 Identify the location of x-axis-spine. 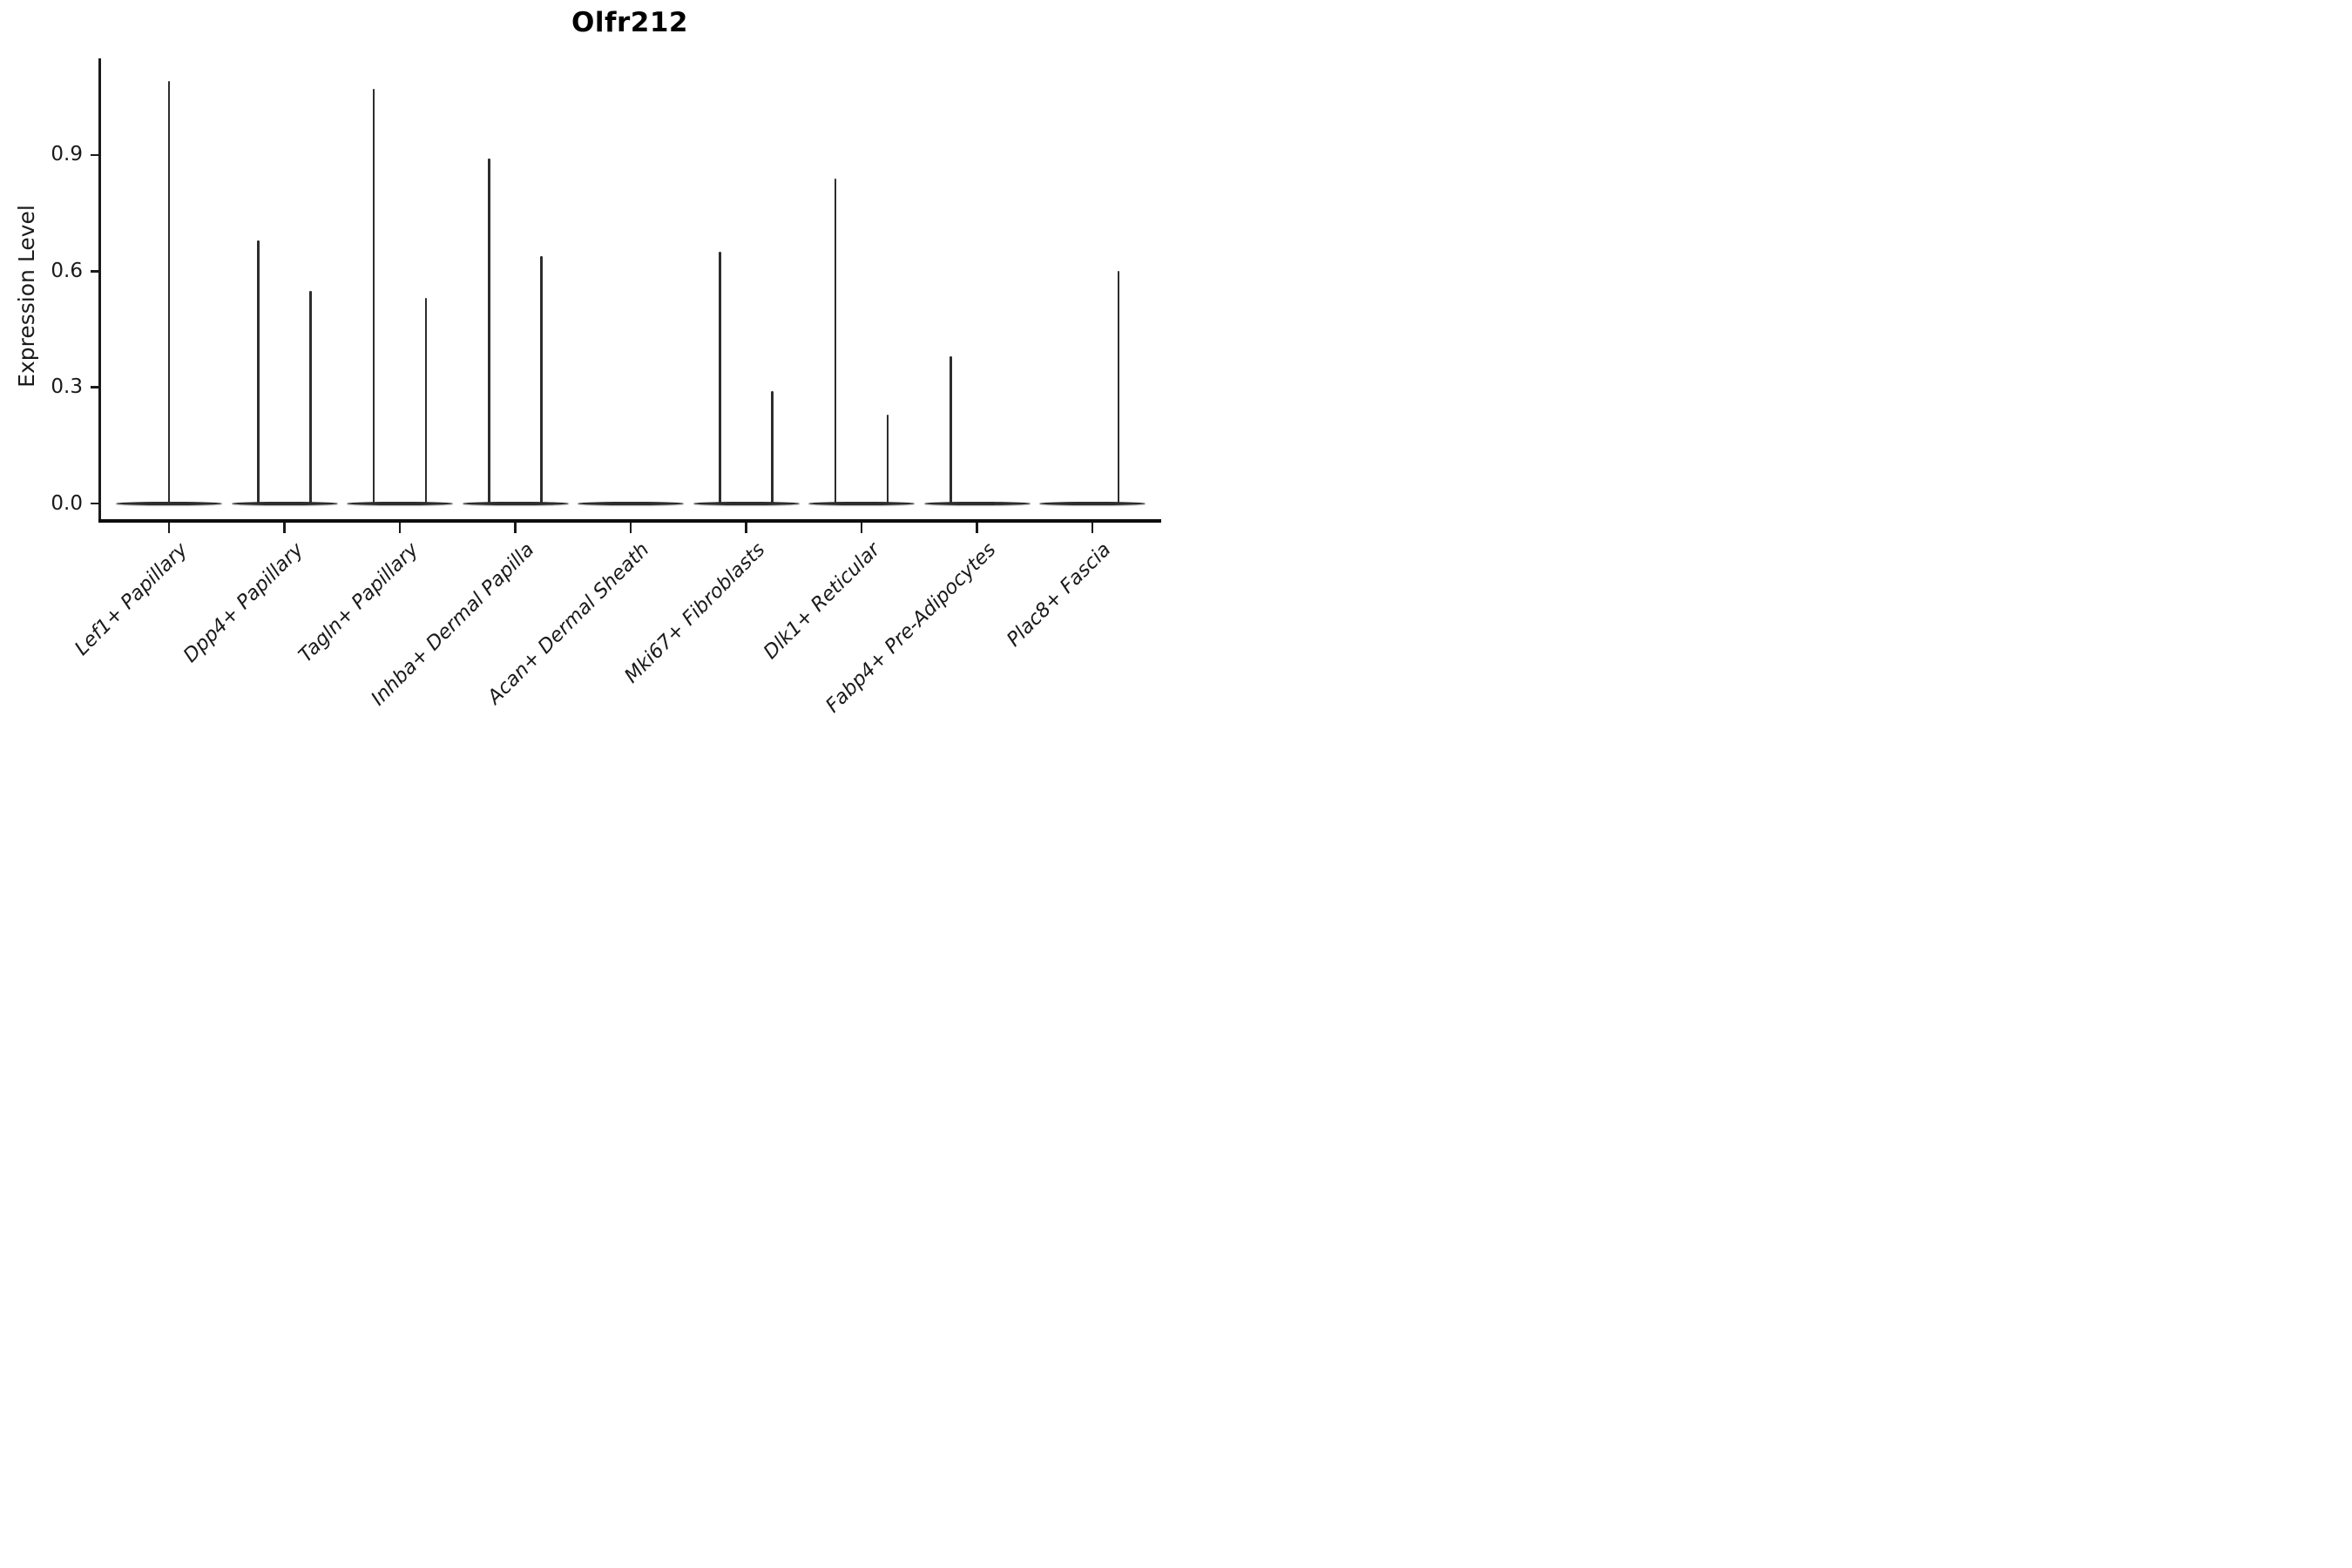
(629, 521).